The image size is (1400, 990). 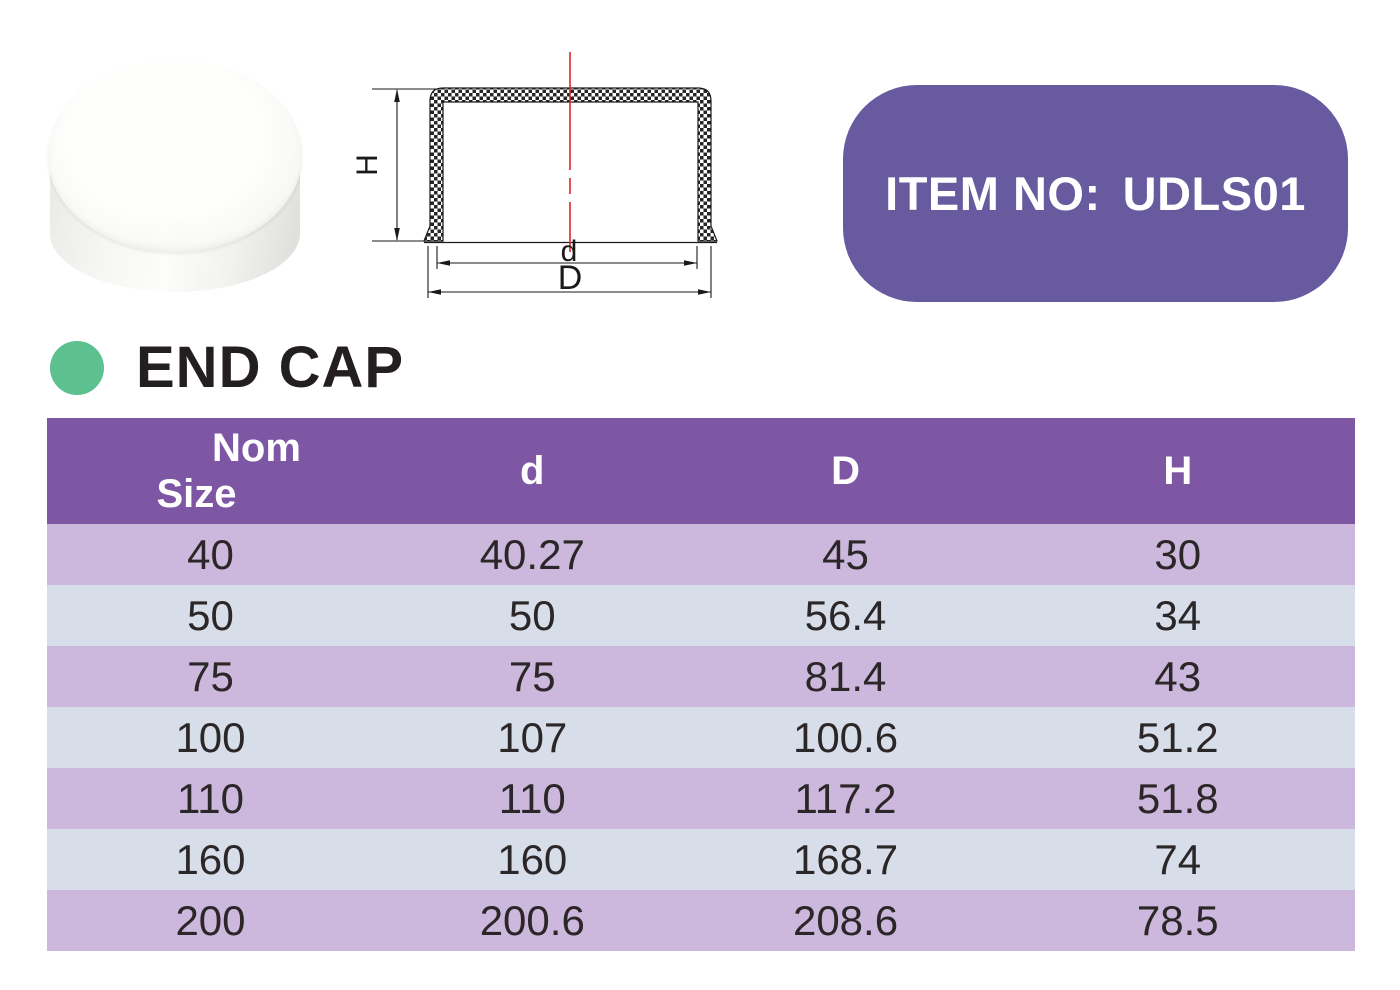 I want to click on table-cell: 168.7, so click(x=845, y=859).